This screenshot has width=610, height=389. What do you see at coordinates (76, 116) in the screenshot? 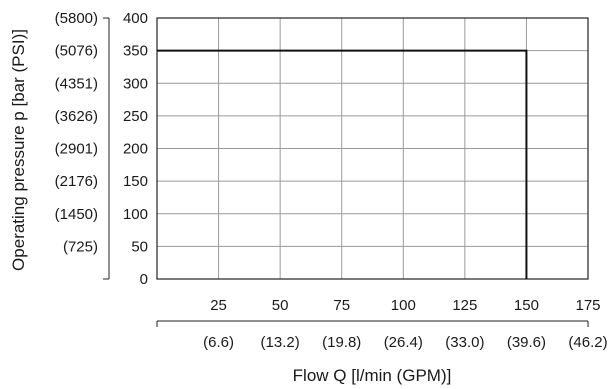
I see `y-tick-label-psi: (3626)` at bounding box center [76, 116].